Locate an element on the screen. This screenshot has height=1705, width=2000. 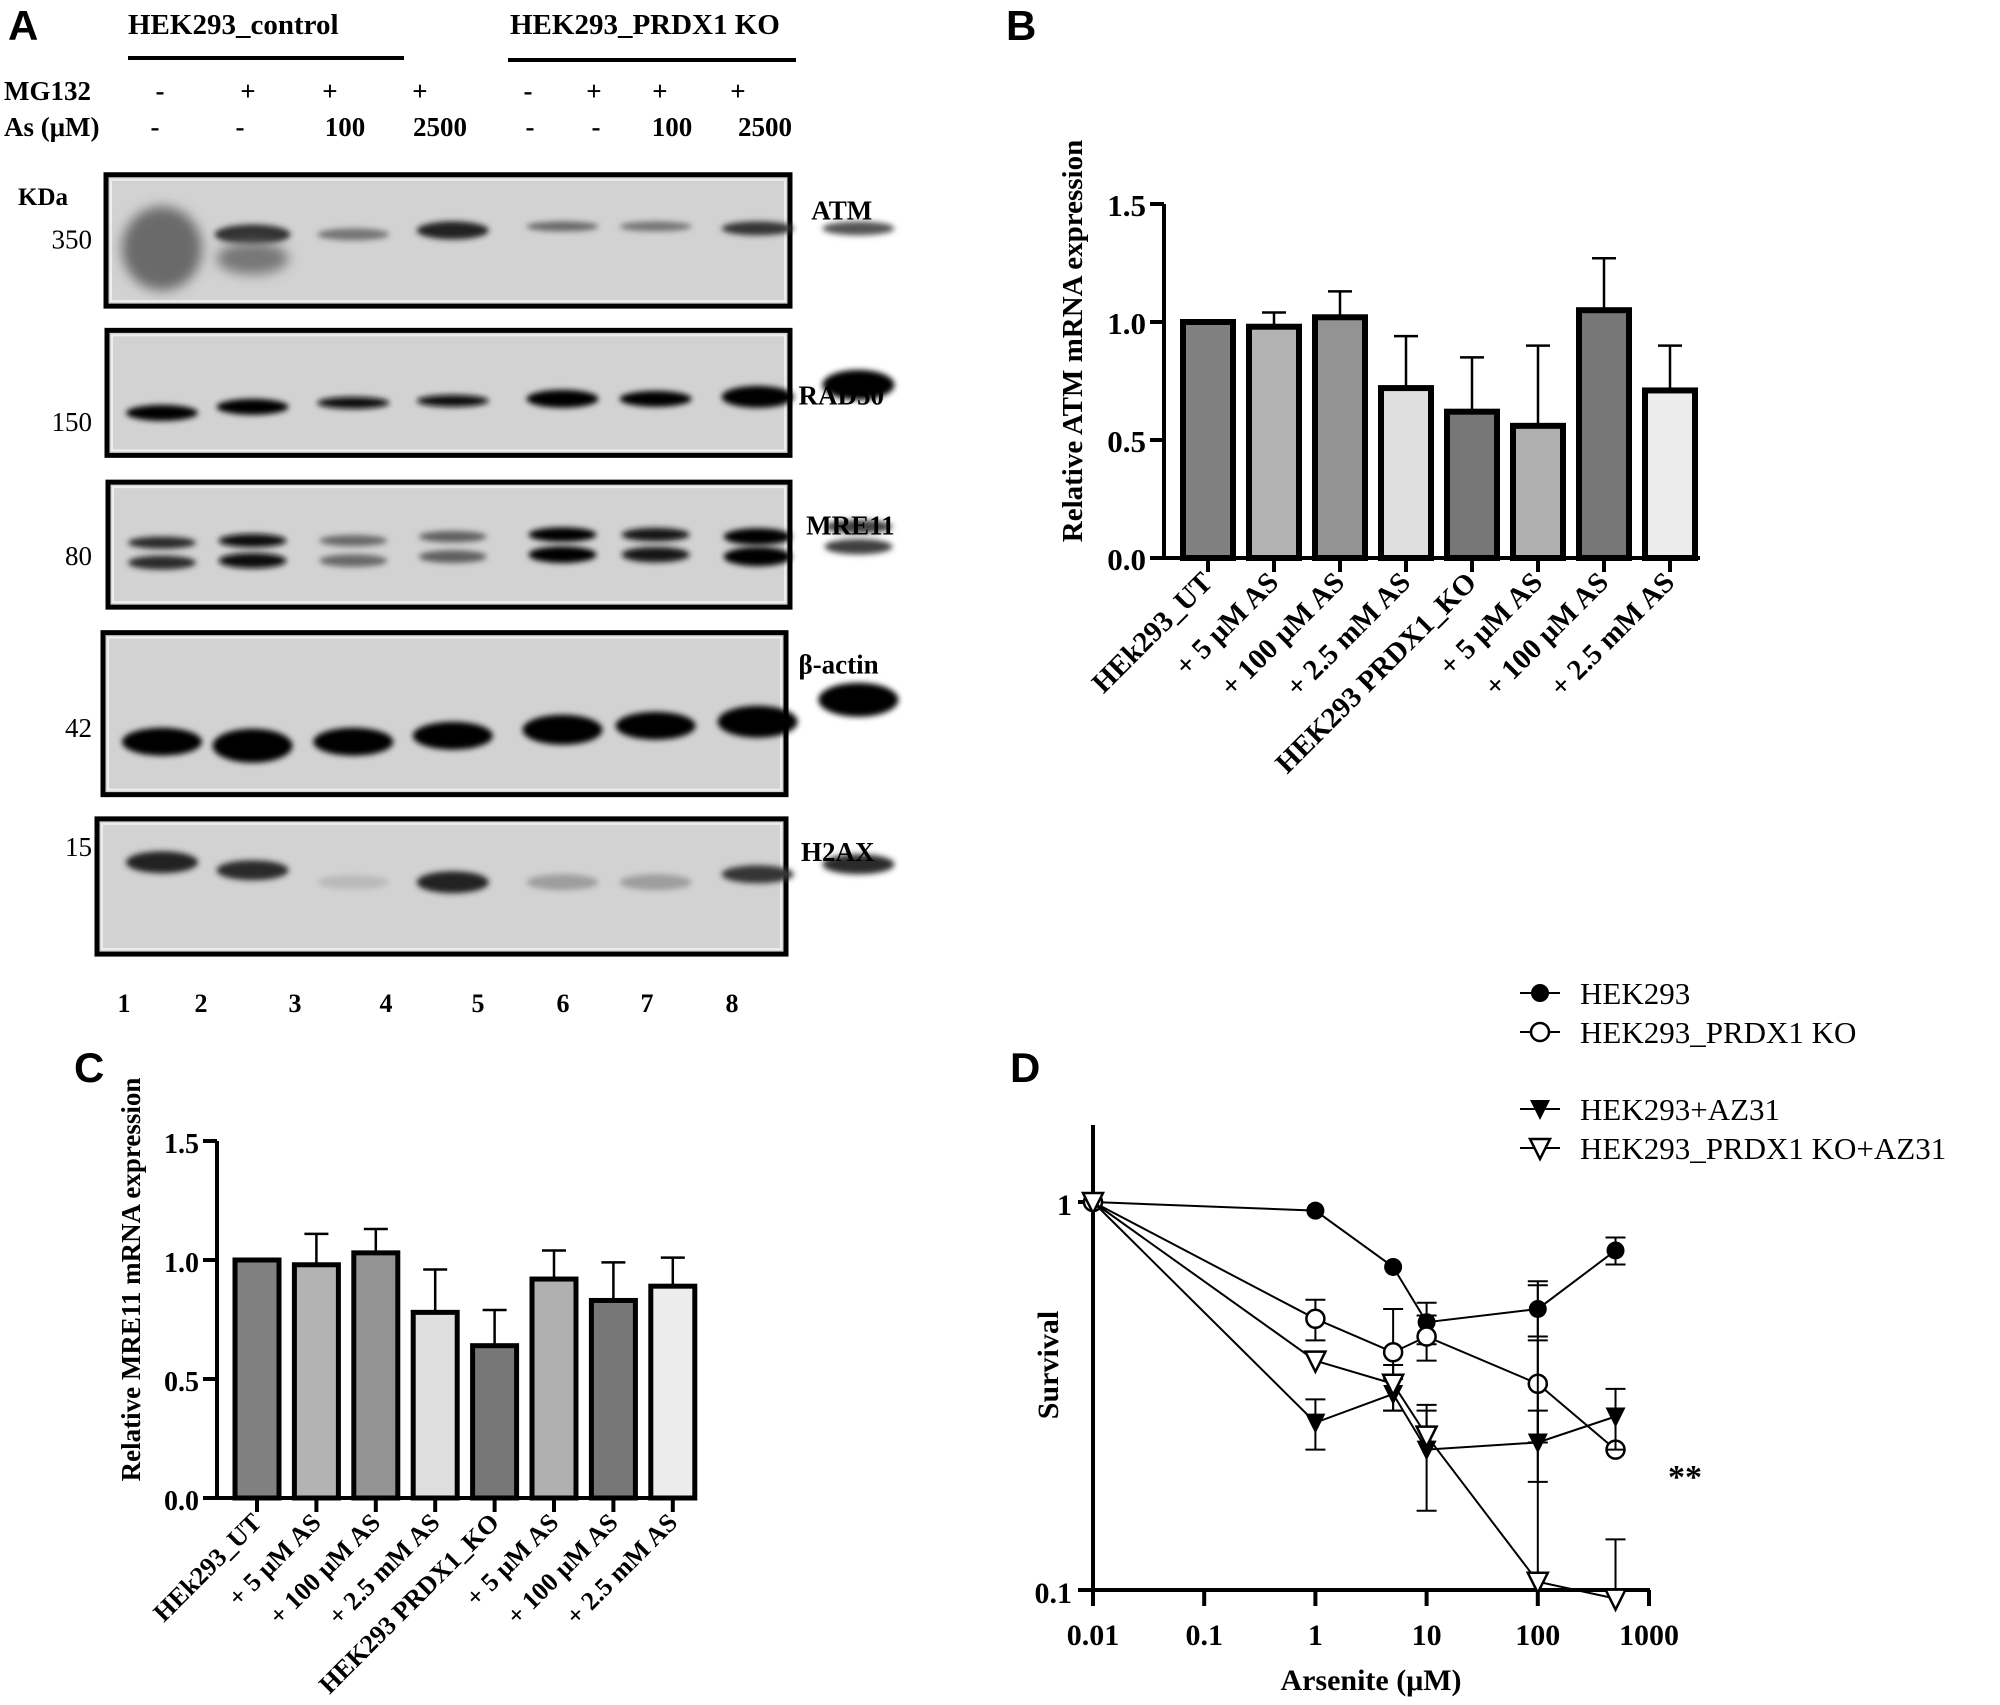
protein-label: RAD50 is located at coordinates (841, 395).